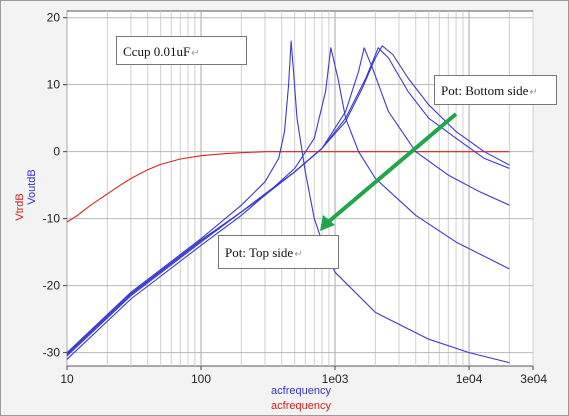 This screenshot has width=569, height=416. I want to click on y-tick-label: 20, so click(54, 18).